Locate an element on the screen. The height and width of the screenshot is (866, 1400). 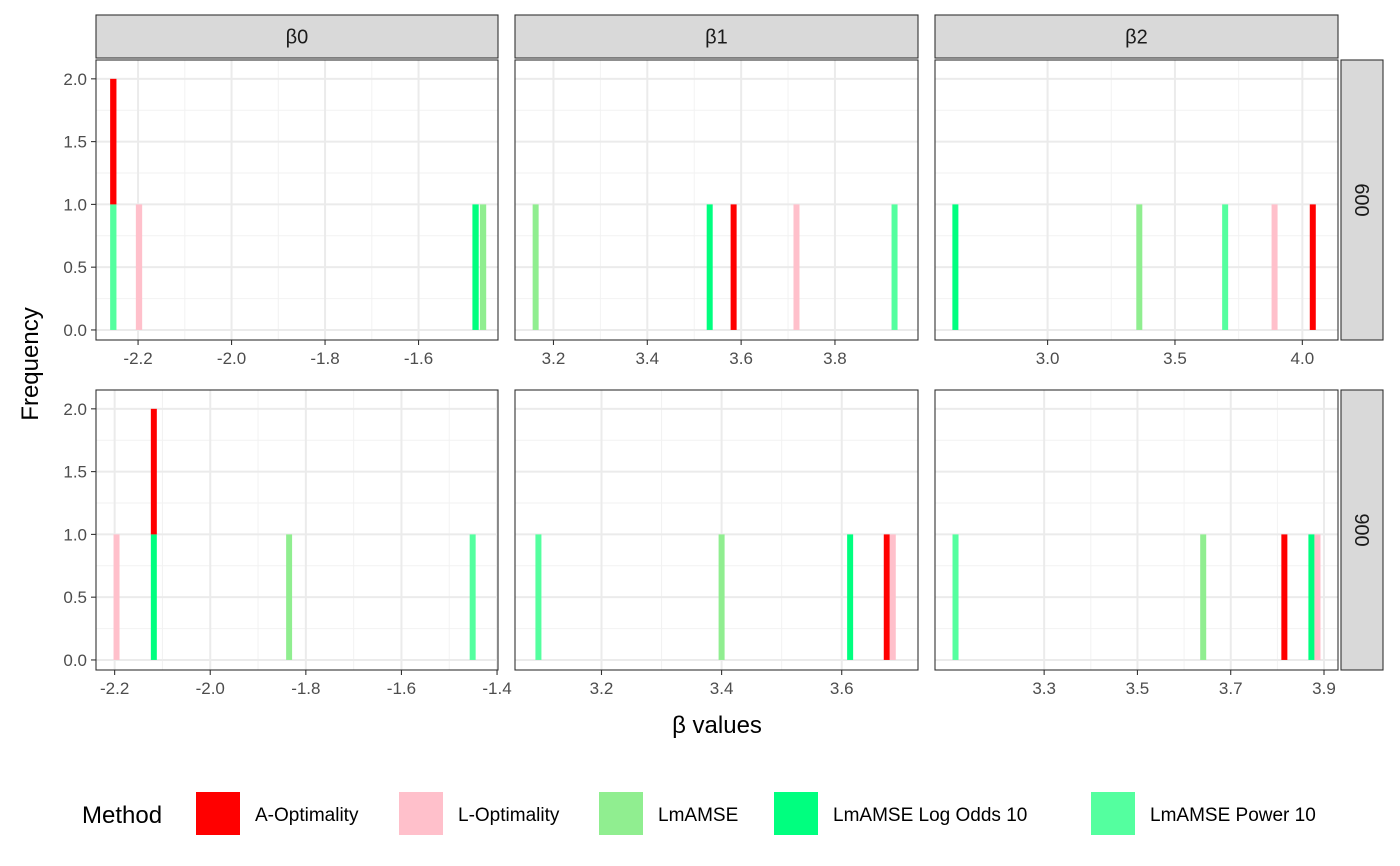
panel-r0-c2: 3.0 3.5 4.0 is located at coordinates (1136, 213).